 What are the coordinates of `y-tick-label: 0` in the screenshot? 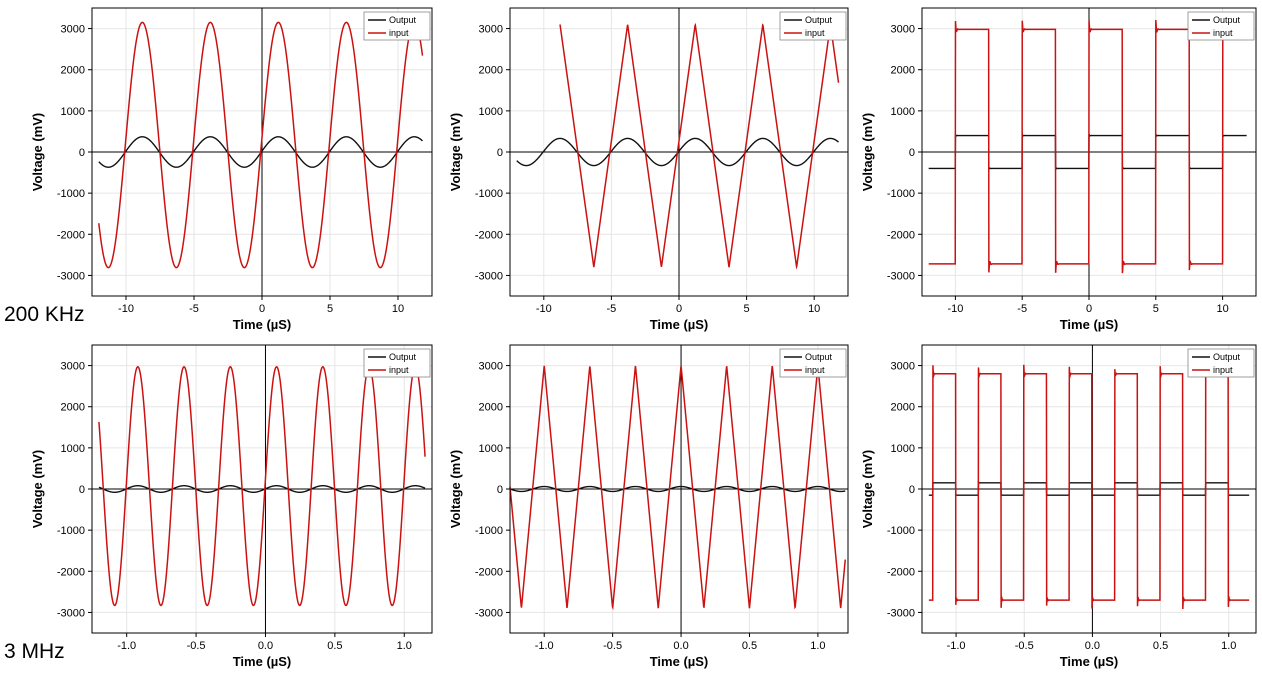 It's located at (500, 153).